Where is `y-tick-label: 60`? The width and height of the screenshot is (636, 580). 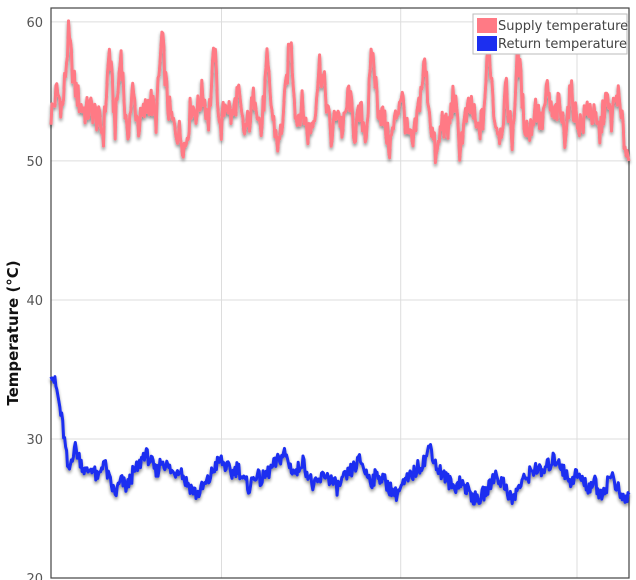
y-tick-label: 60 is located at coordinates (34, 23).